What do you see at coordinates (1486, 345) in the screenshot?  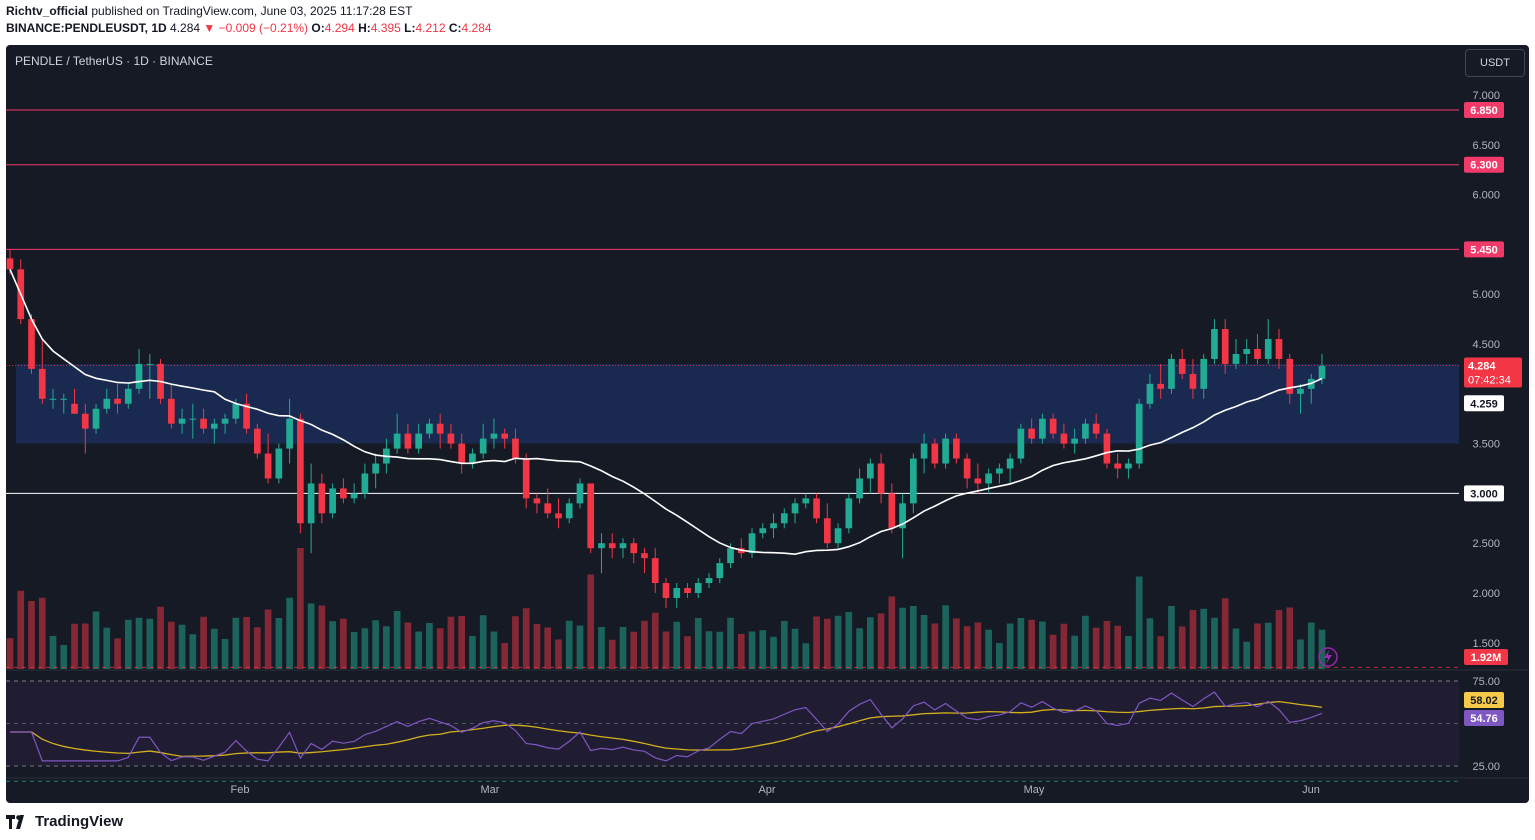 I see `price-axis-label: 4.500` at bounding box center [1486, 345].